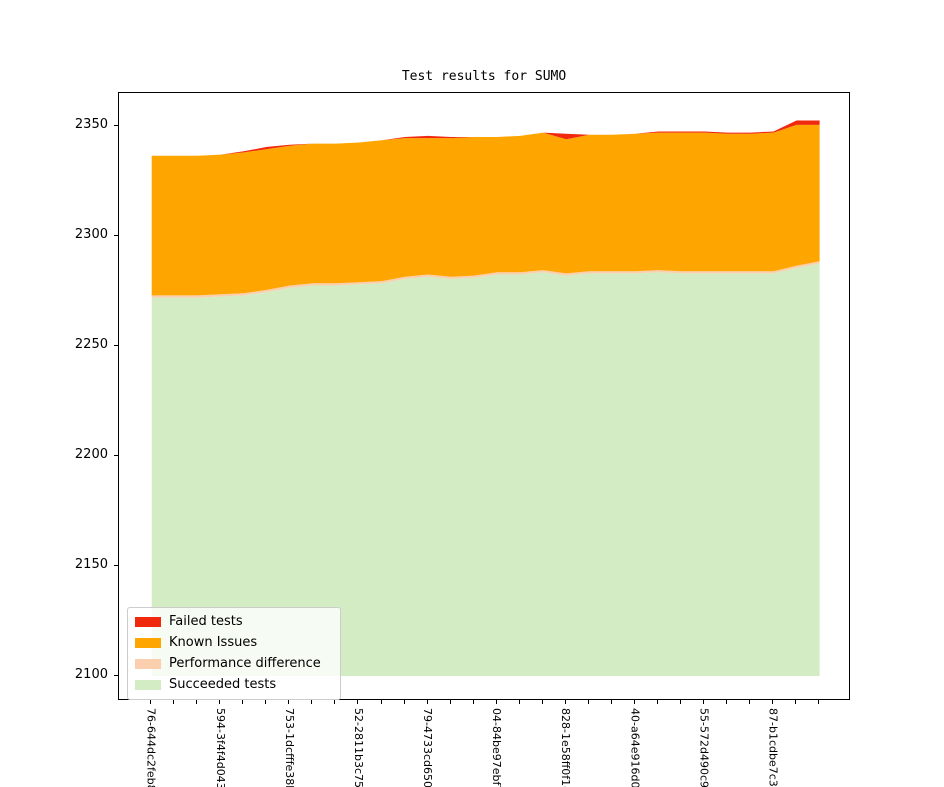 The image size is (944, 787). I want to click on y-tick-label: 2200, so click(91, 454).